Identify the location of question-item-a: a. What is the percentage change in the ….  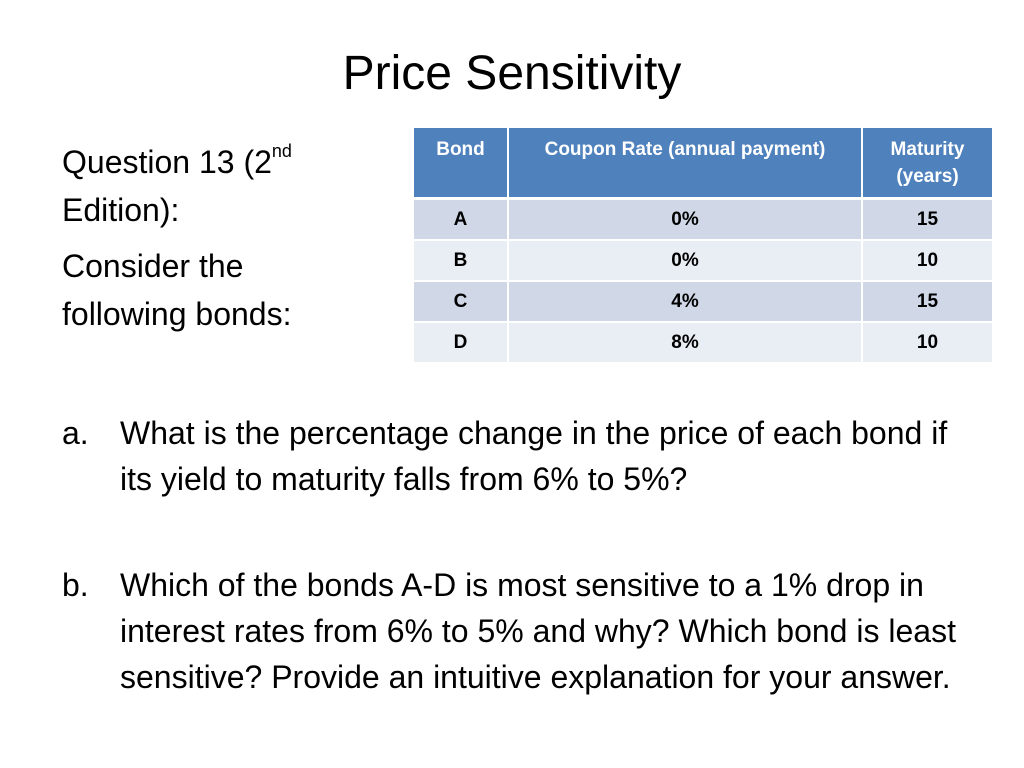
(522, 456).